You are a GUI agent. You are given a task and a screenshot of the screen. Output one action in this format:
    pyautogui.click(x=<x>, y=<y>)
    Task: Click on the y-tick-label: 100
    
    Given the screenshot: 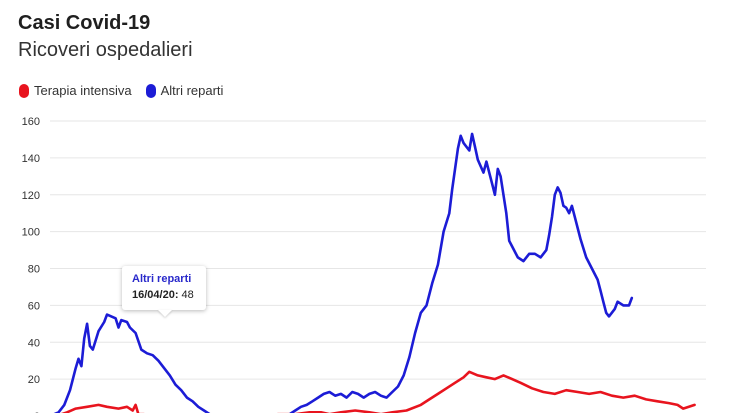 What is the action you would take?
    pyautogui.click(x=31, y=233)
    